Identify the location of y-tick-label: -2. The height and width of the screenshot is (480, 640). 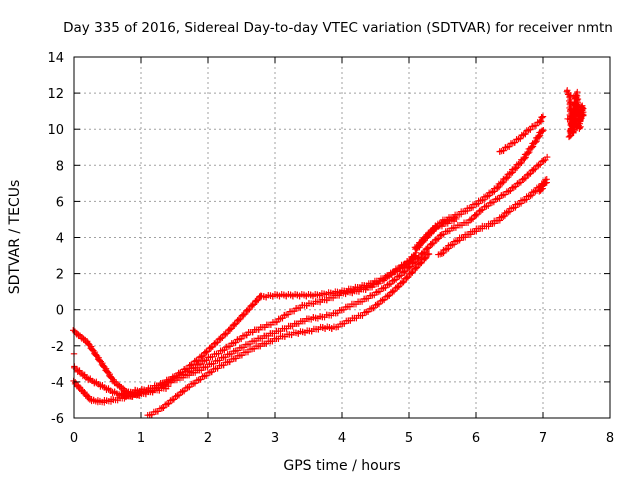
(57, 347).